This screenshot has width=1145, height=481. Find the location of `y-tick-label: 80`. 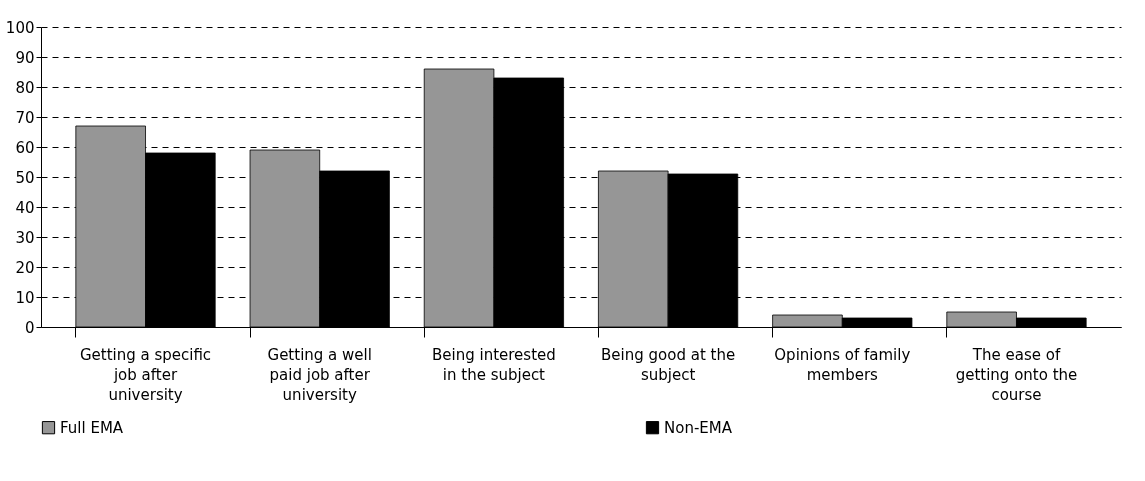

y-tick-label: 80 is located at coordinates (25, 87).